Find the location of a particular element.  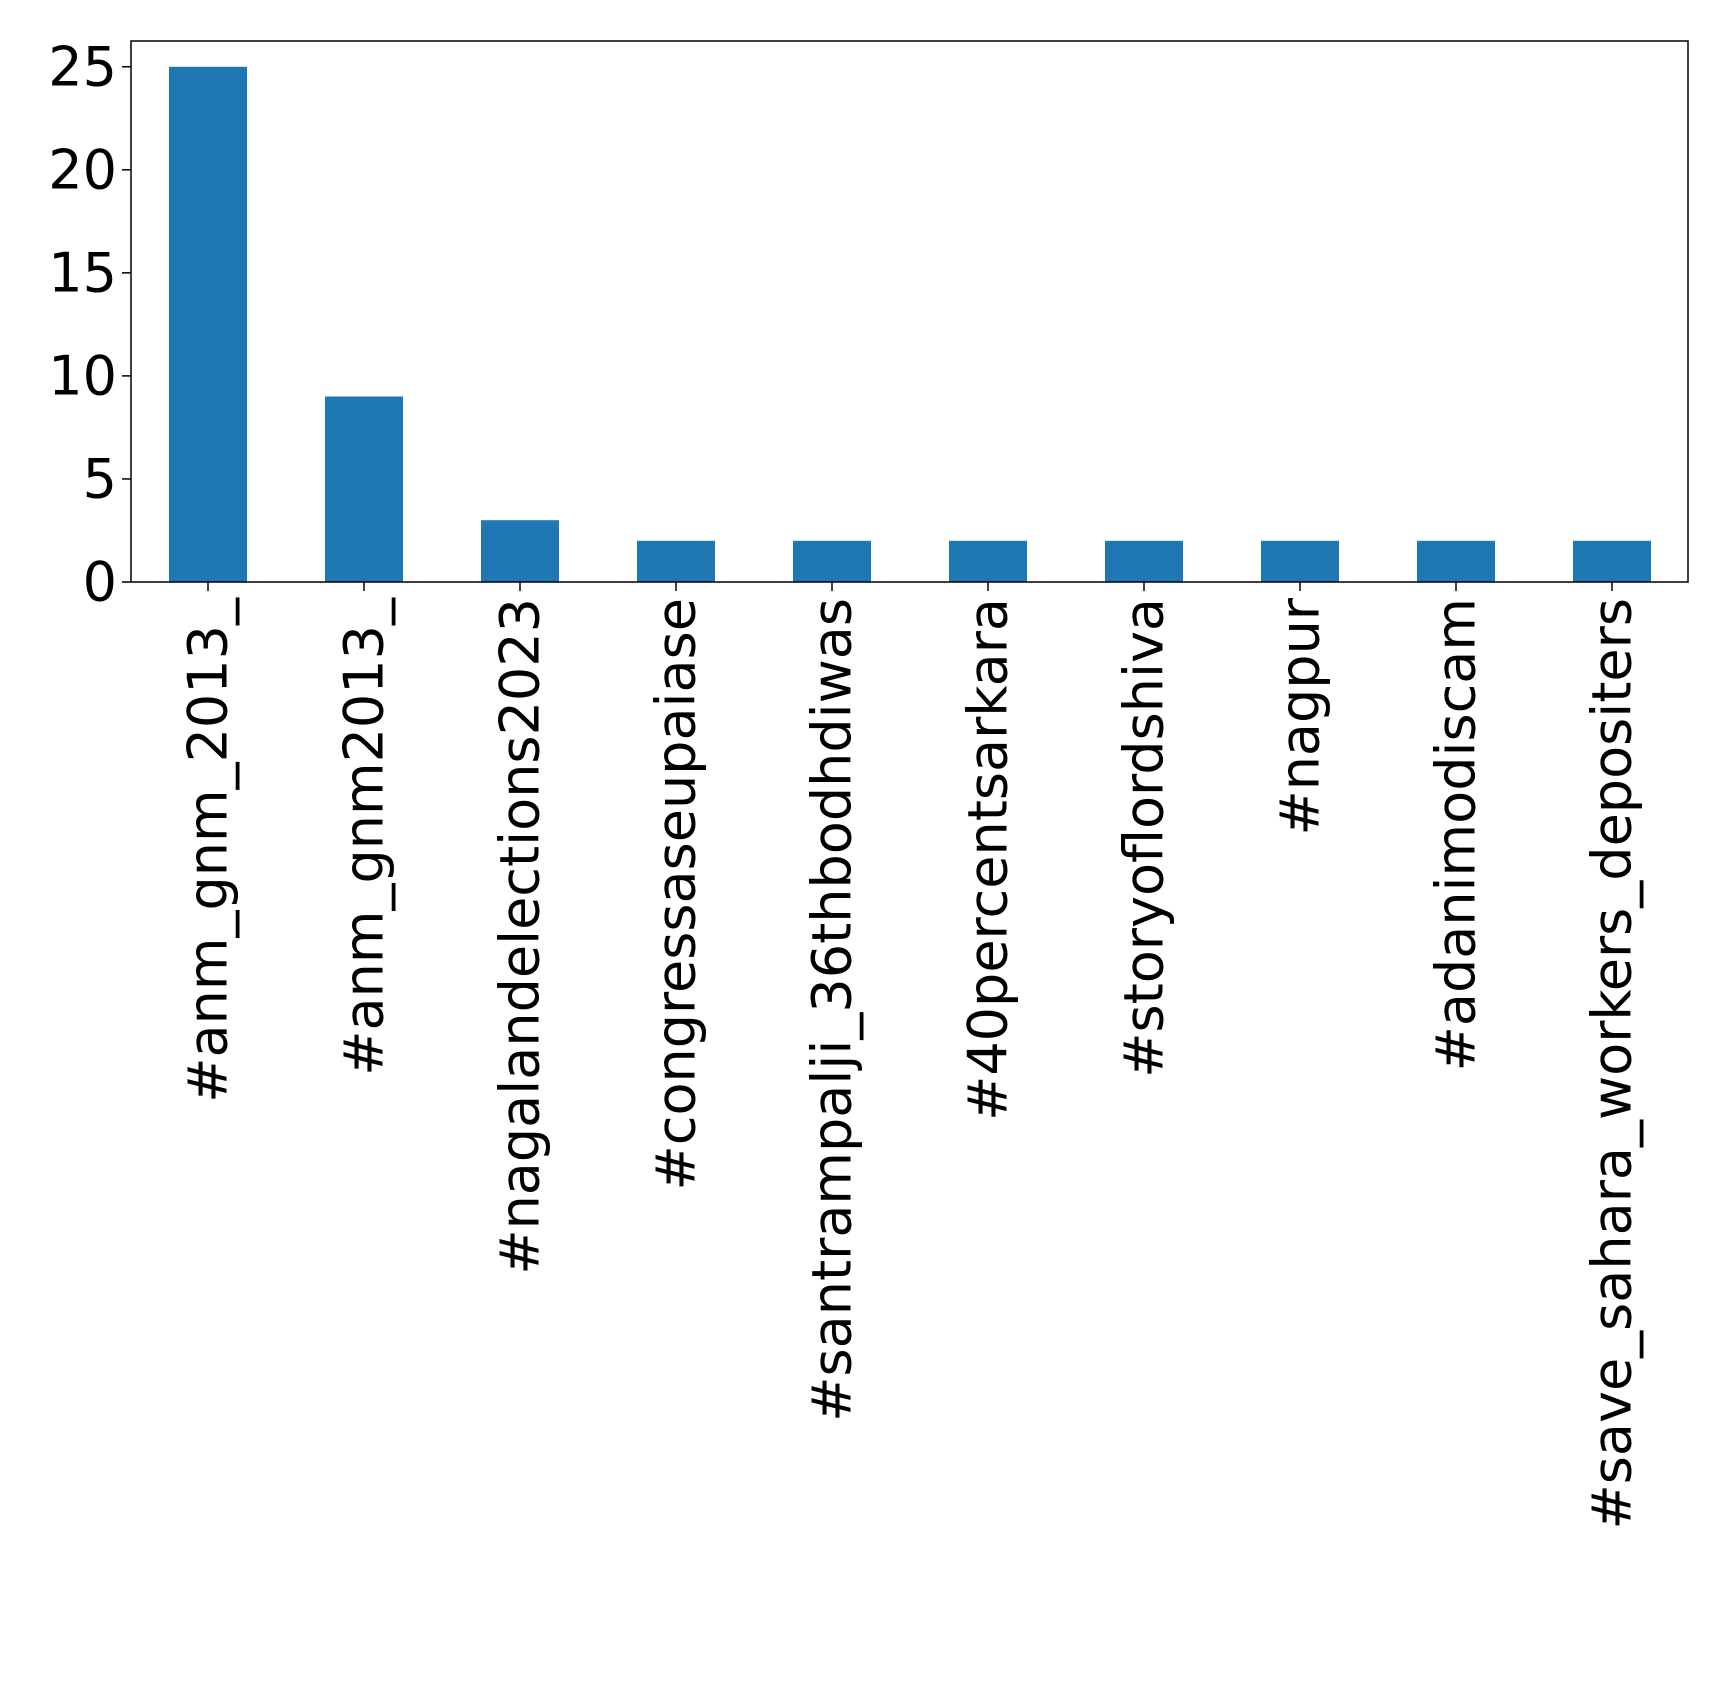

x-tick-label: #storyoflordshiva is located at coordinates (1144, 838).